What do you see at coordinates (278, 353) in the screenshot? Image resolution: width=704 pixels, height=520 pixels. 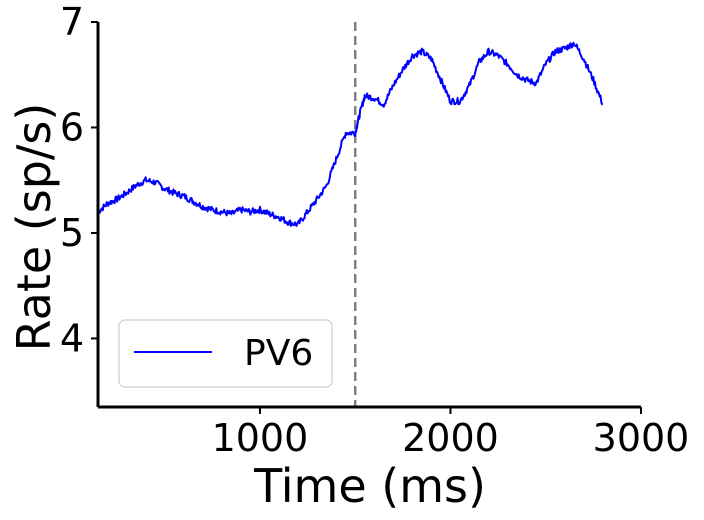 I see `legend-label-pv6: PV6` at bounding box center [278, 353].